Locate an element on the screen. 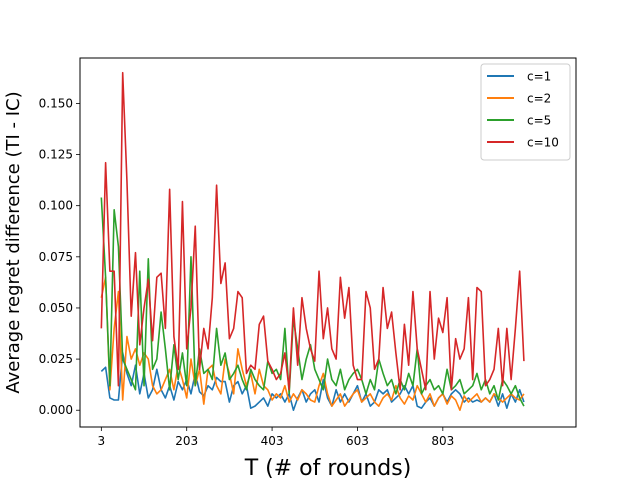 This screenshot has width=640, height=480. y-tick-label: 0.025 is located at coordinates (56, 359).